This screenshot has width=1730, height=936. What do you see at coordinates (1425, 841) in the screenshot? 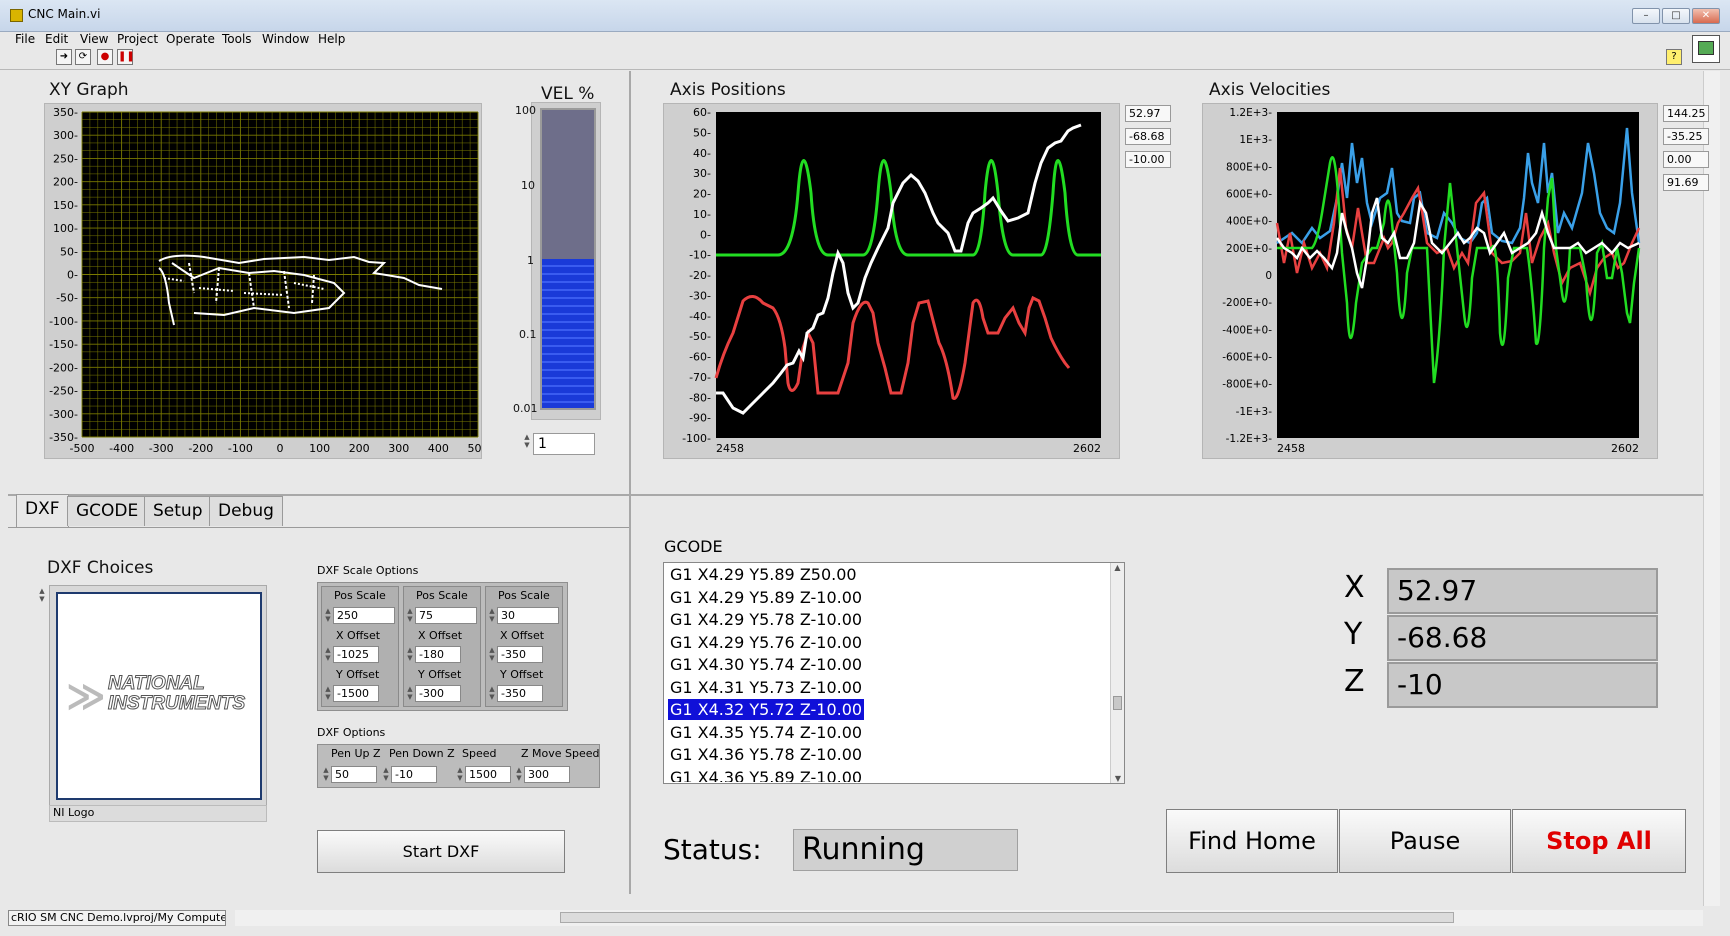
I see `pause-button: Pause` at bounding box center [1425, 841].